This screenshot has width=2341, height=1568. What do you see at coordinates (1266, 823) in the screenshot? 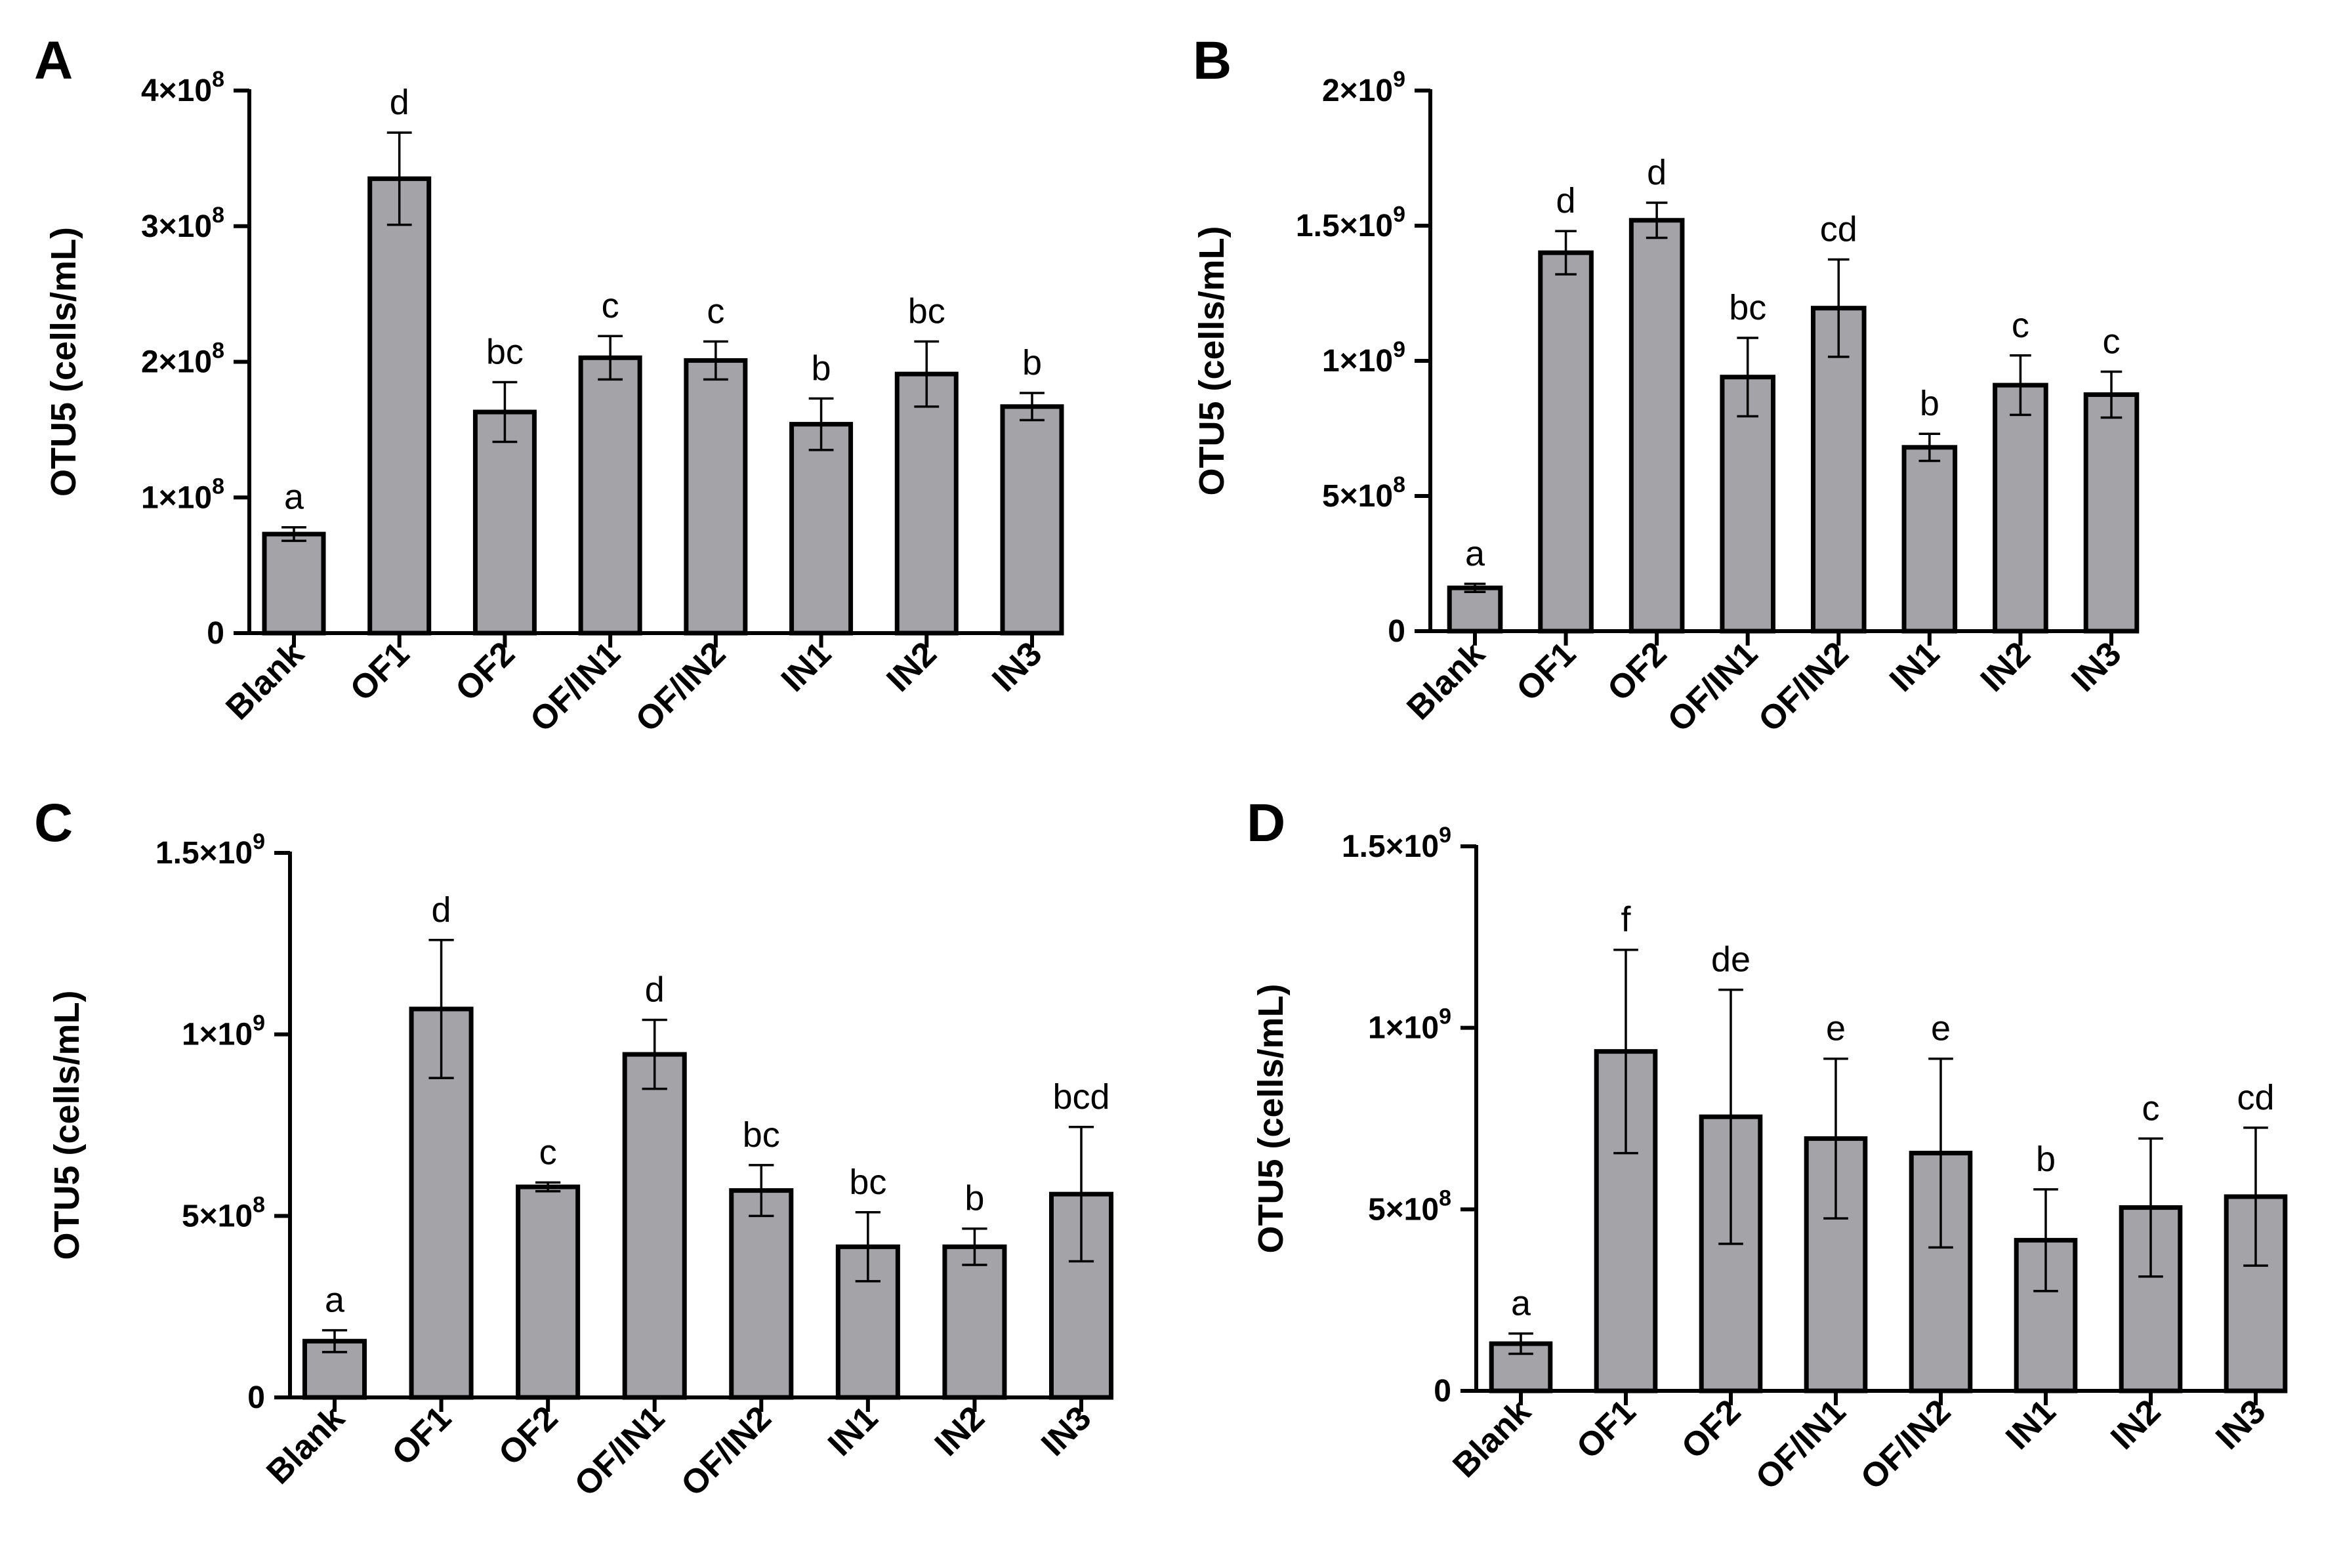
I see `panel-letter: D` at bounding box center [1266, 823].